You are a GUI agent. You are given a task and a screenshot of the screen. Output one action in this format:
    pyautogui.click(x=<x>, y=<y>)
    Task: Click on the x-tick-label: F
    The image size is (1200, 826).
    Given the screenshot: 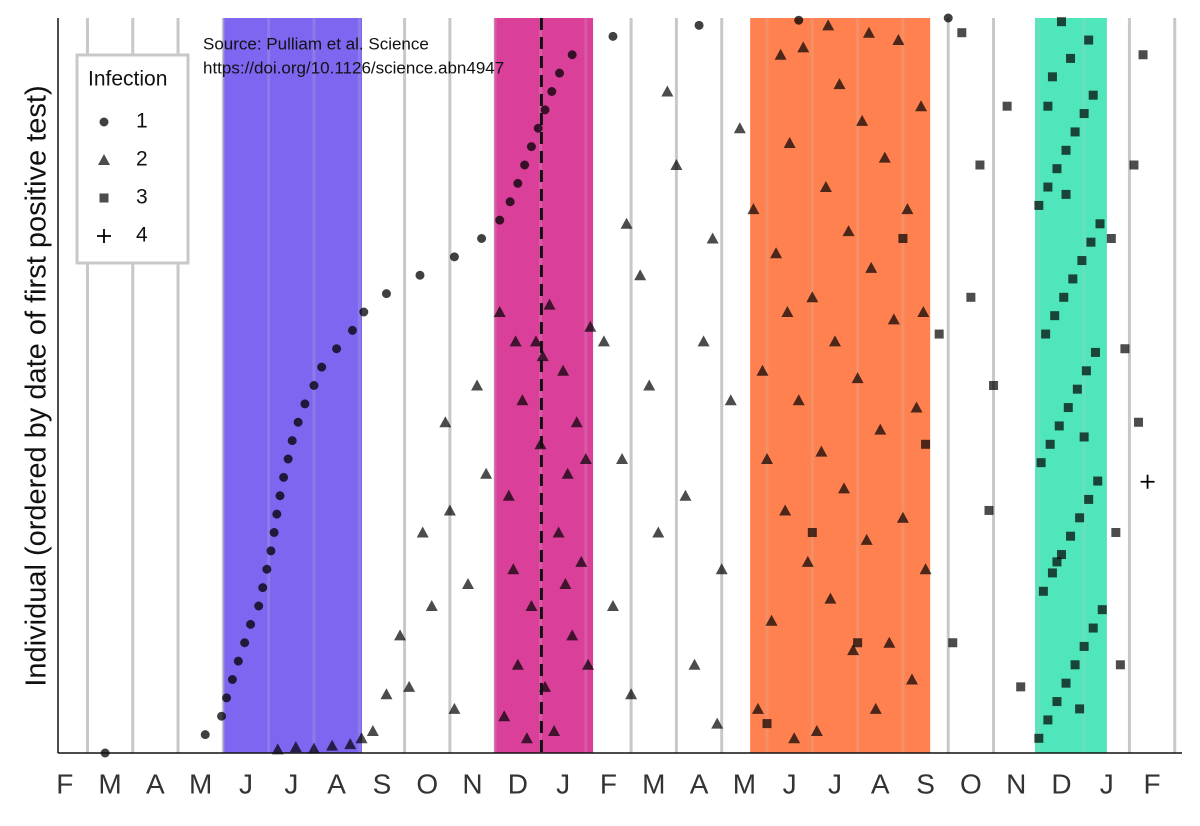 What is the action you would take?
    pyautogui.click(x=608, y=783)
    